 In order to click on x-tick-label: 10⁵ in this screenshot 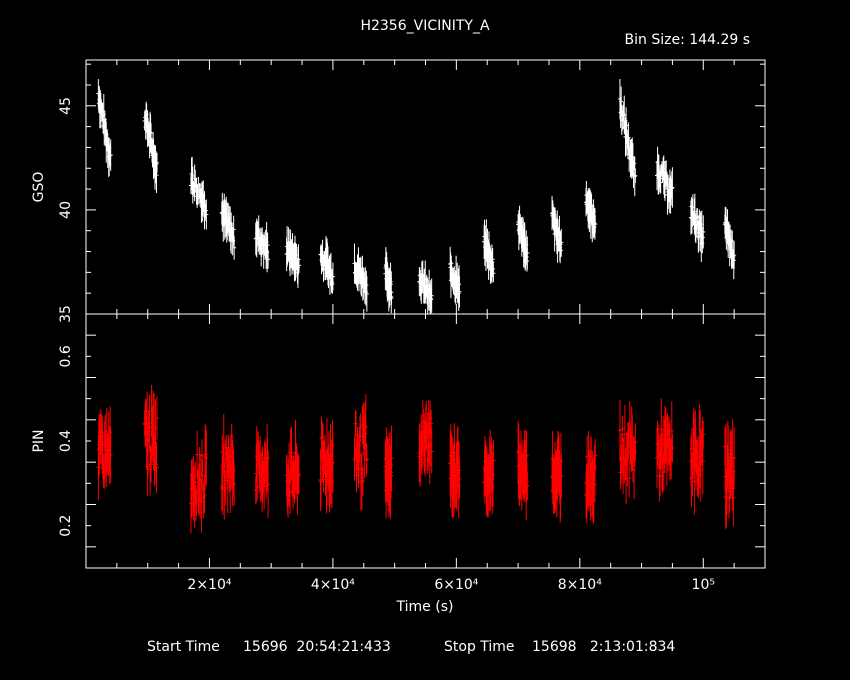, I will do `click(703, 585)`.